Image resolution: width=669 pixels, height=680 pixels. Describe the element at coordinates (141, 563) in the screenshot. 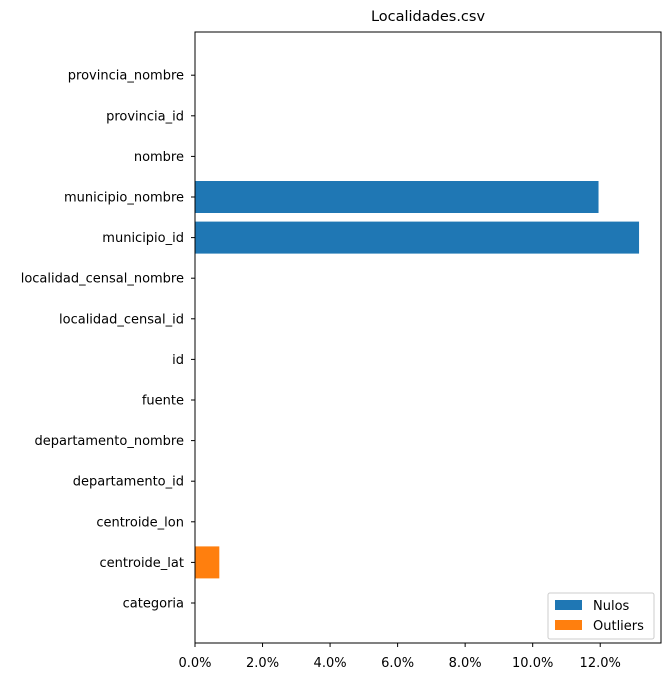

I see `y-tick-label: centroide_lat` at that location.